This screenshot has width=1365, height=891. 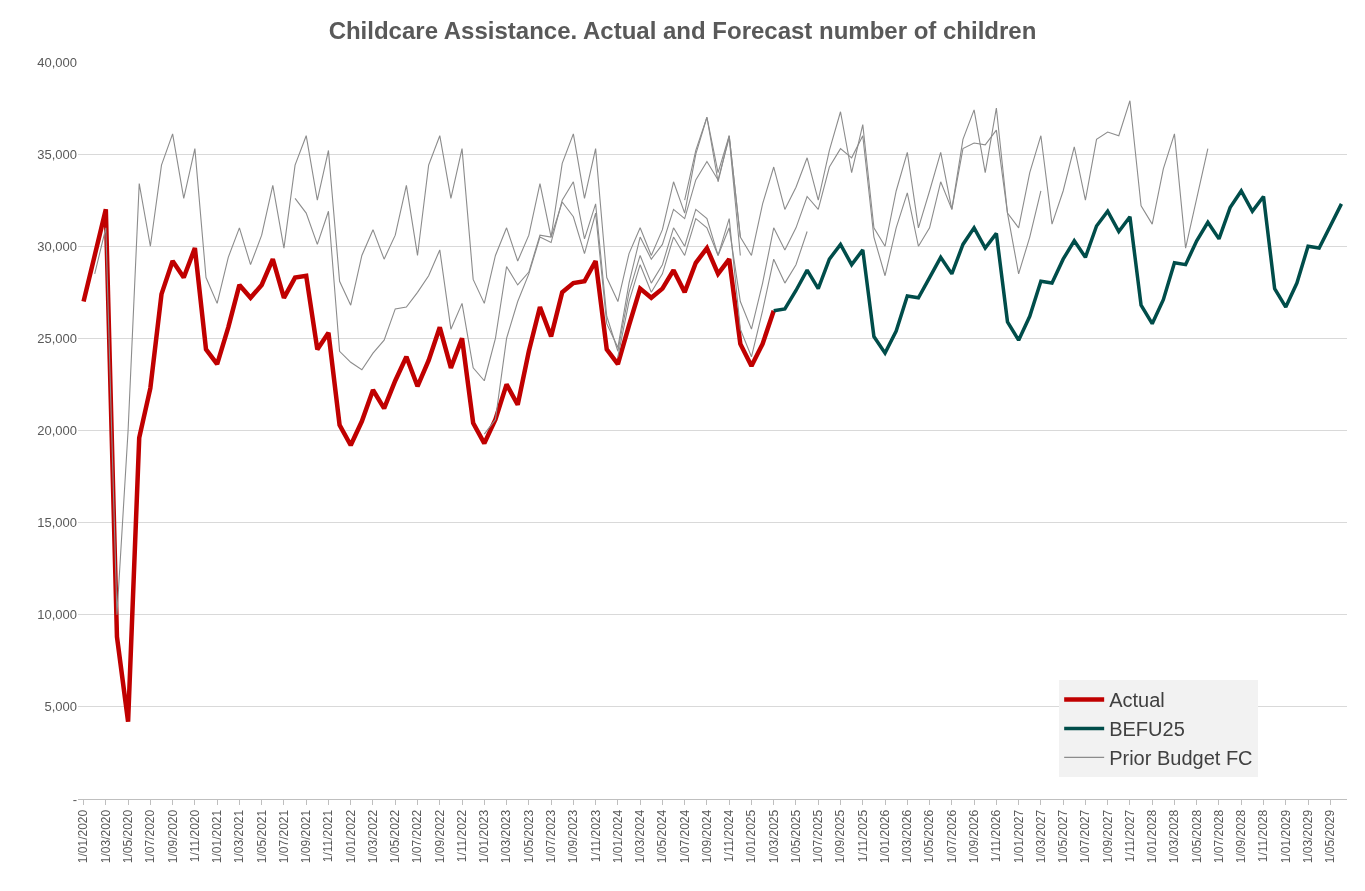 I want to click on y-tick-label: 15,000, so click(x=57, y=523).